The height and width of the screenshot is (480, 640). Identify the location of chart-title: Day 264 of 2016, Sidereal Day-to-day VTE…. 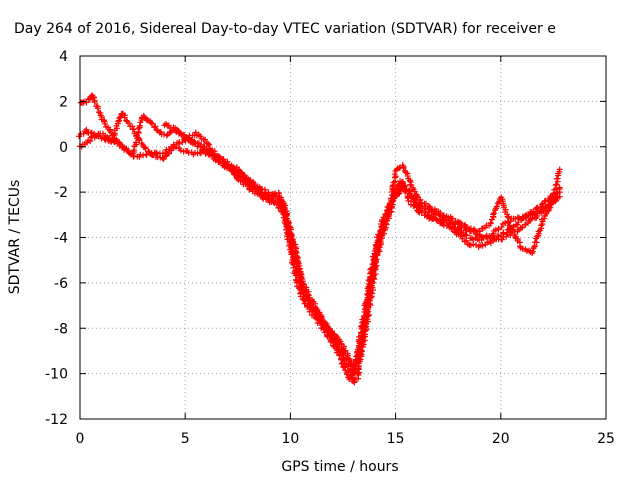
(285, 29).